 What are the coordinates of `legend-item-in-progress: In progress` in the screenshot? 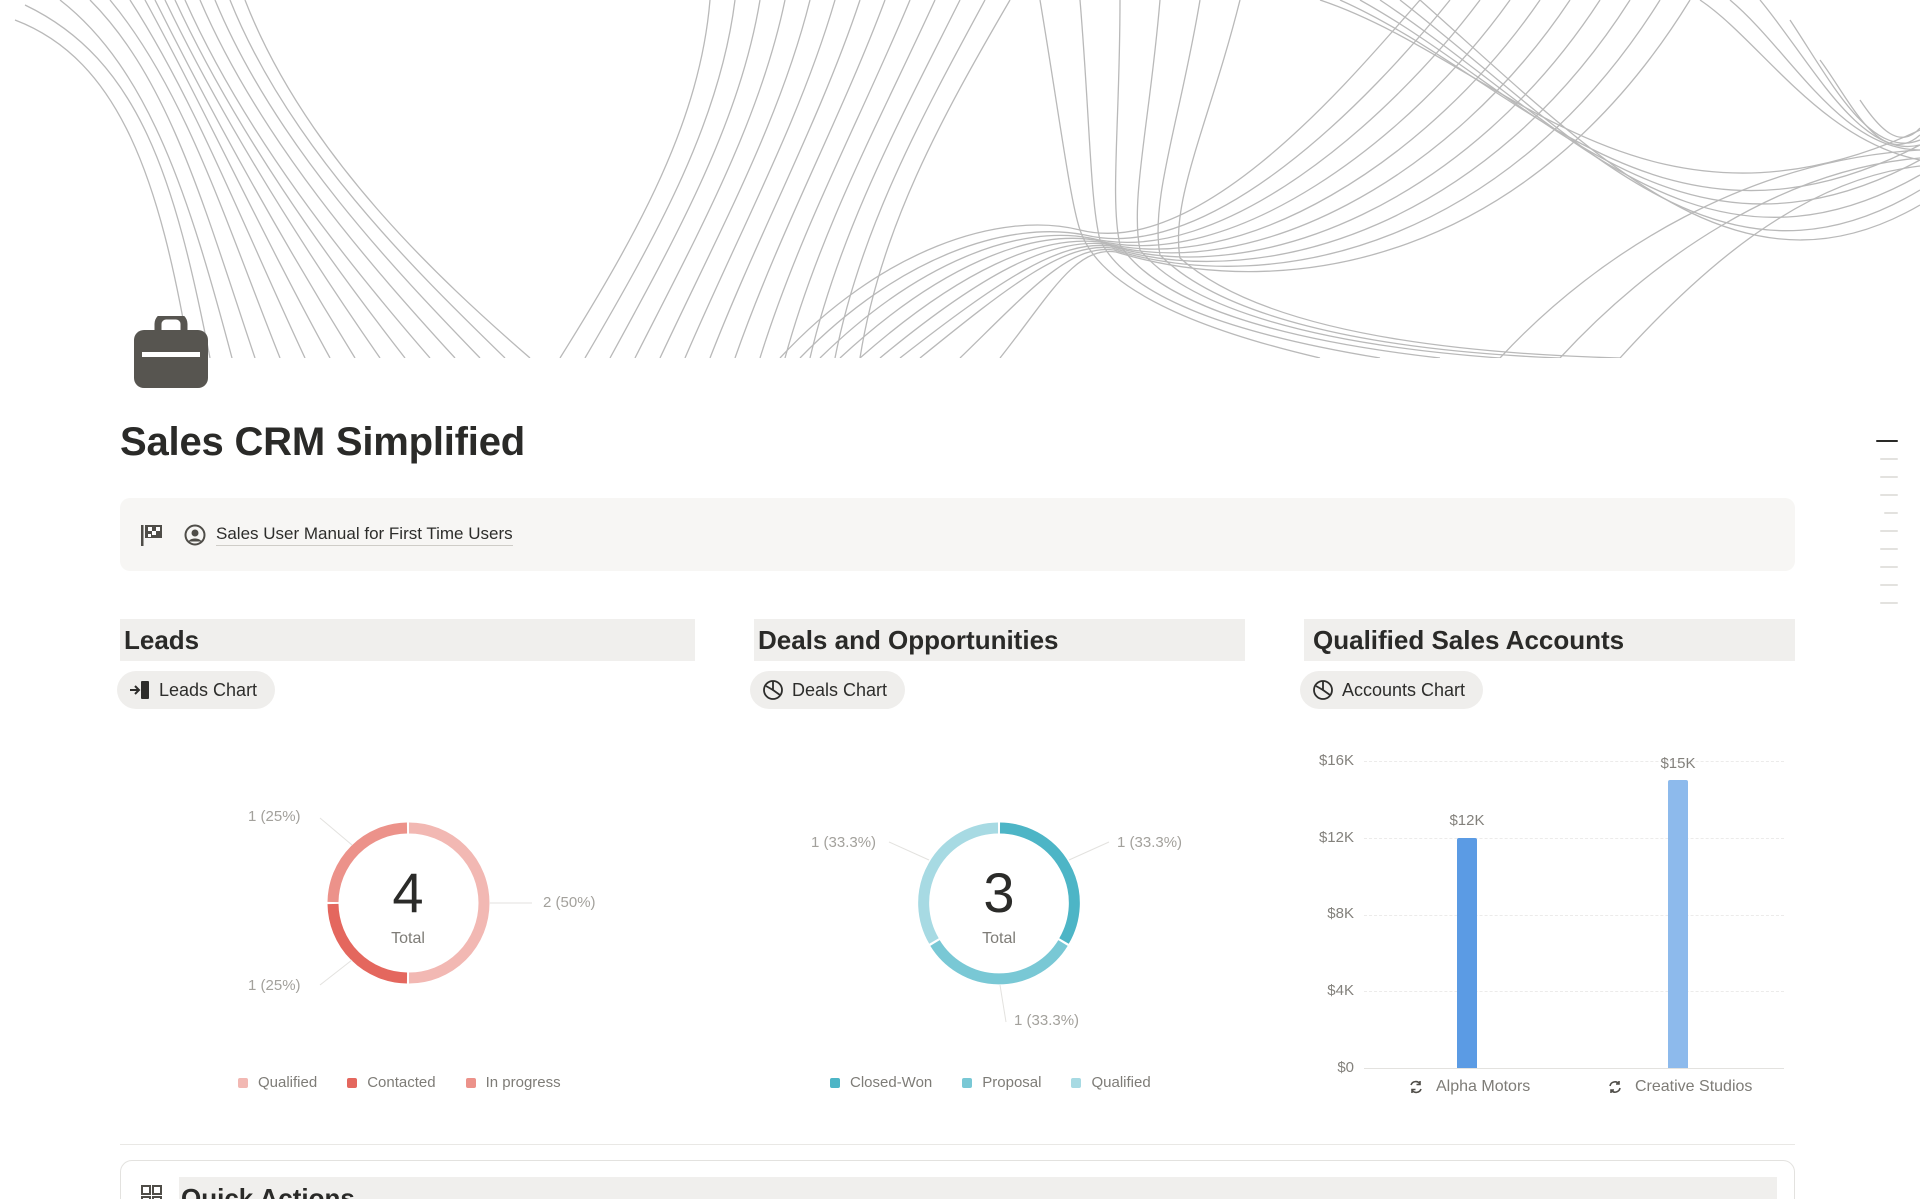 It's located at (513, 1082).